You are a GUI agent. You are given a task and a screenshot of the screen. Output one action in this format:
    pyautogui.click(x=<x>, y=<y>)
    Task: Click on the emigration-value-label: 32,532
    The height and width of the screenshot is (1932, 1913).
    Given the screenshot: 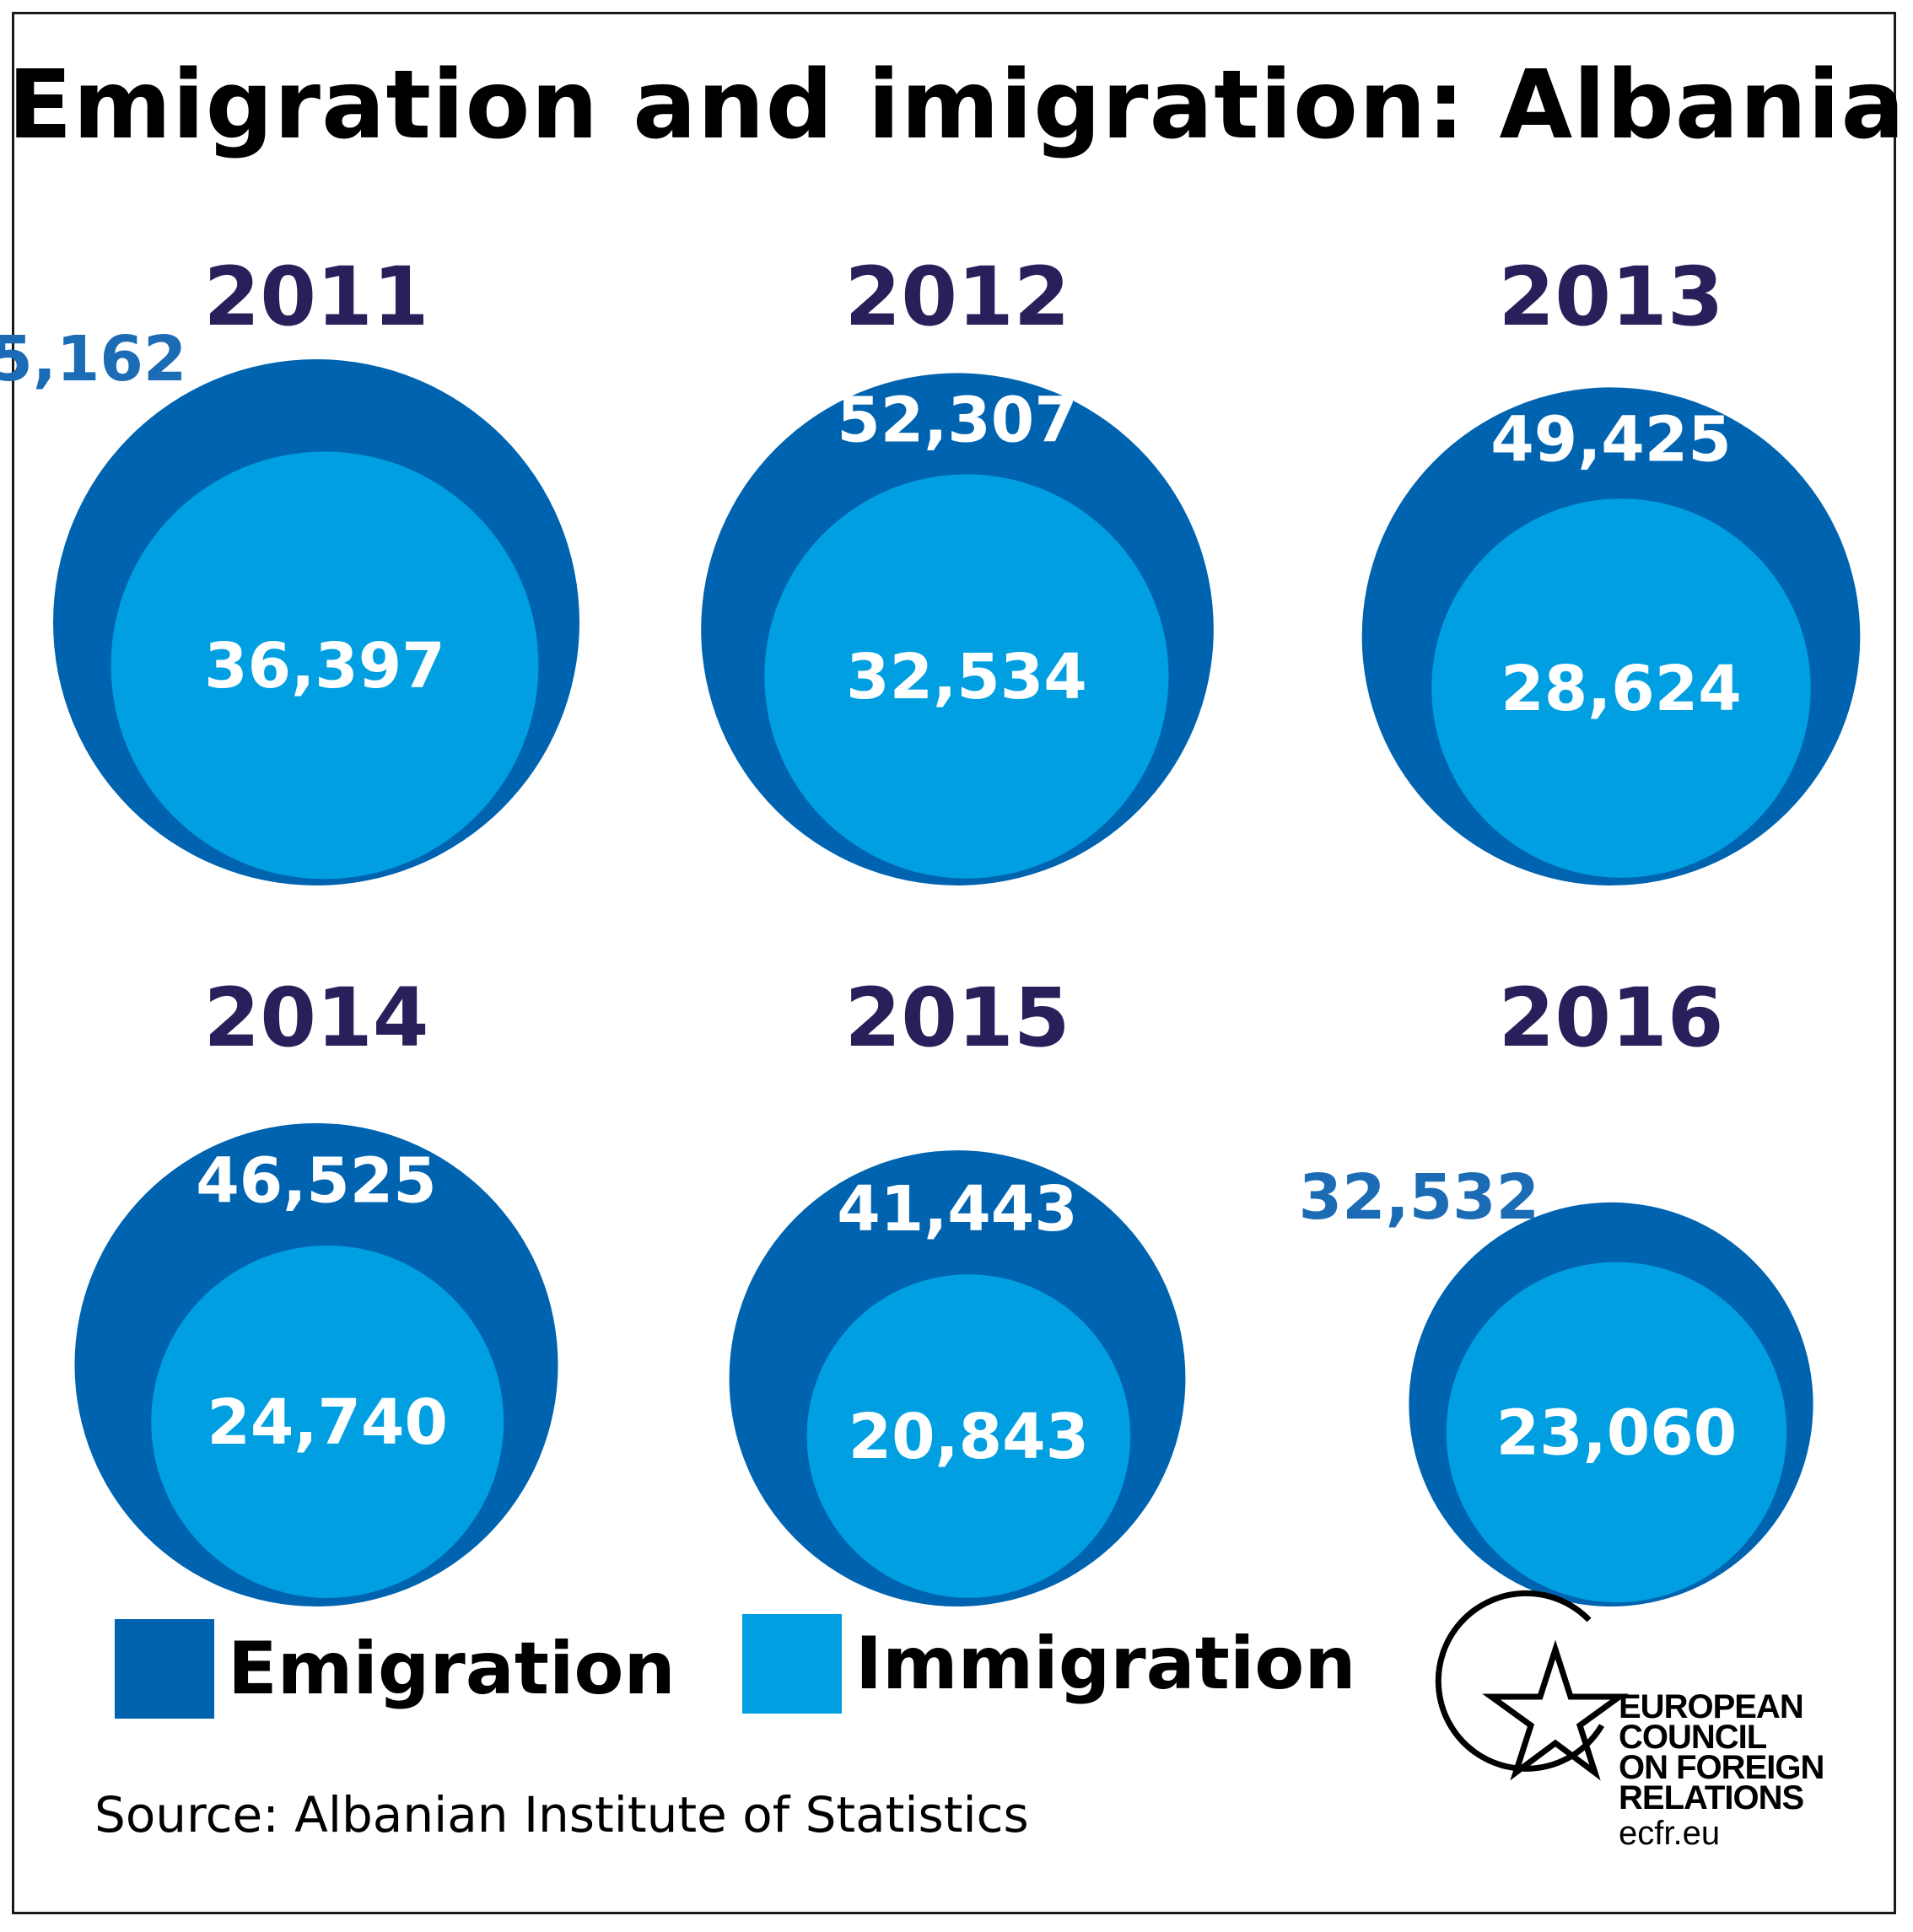 What is the action you would take?
    pyautogui.click(x=1419, y=1197)
    